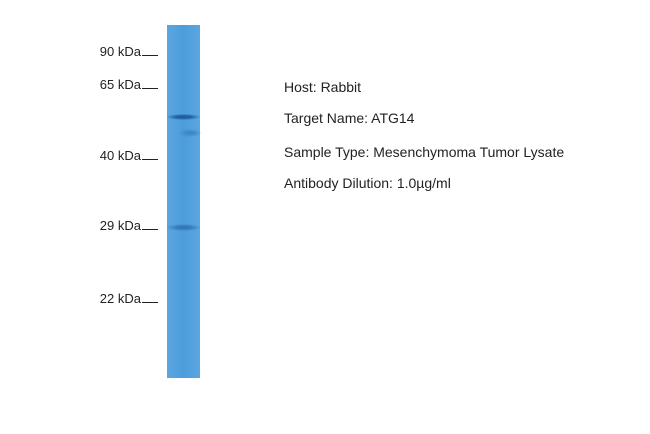  What do you see at coordinates (367, 183) in the screenshot?
I see `antibody-dilution-label: Antibody Dilution: 1.0µg/ml` at bounding box center [367, 183].